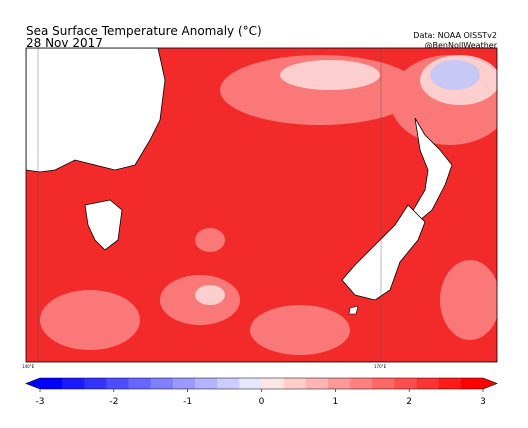  What do you see at coordinates (353, 310) in the screenshot?
I see `stewart-island` at bounding box center [353, 310].